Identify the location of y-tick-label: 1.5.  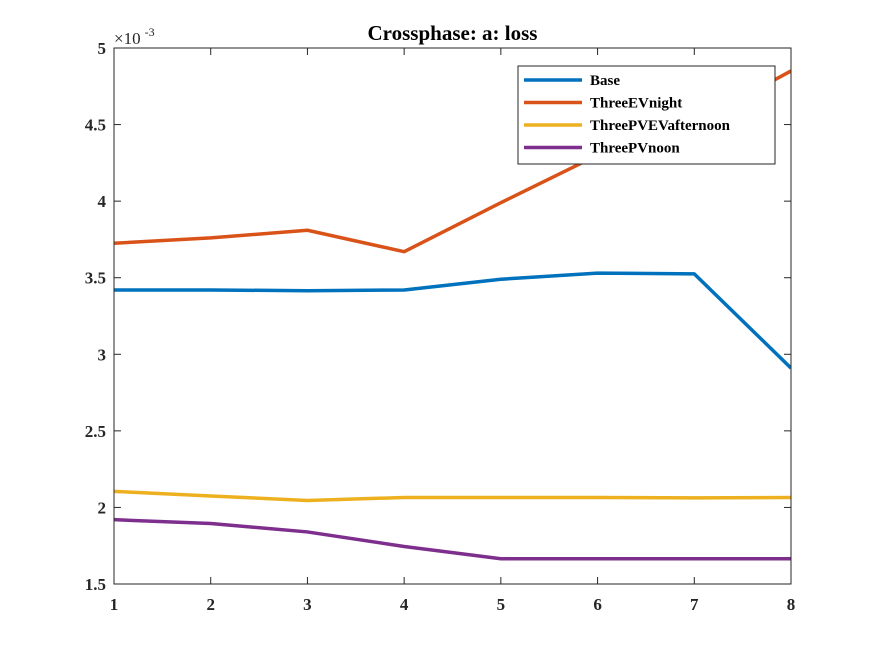
(95, 584).